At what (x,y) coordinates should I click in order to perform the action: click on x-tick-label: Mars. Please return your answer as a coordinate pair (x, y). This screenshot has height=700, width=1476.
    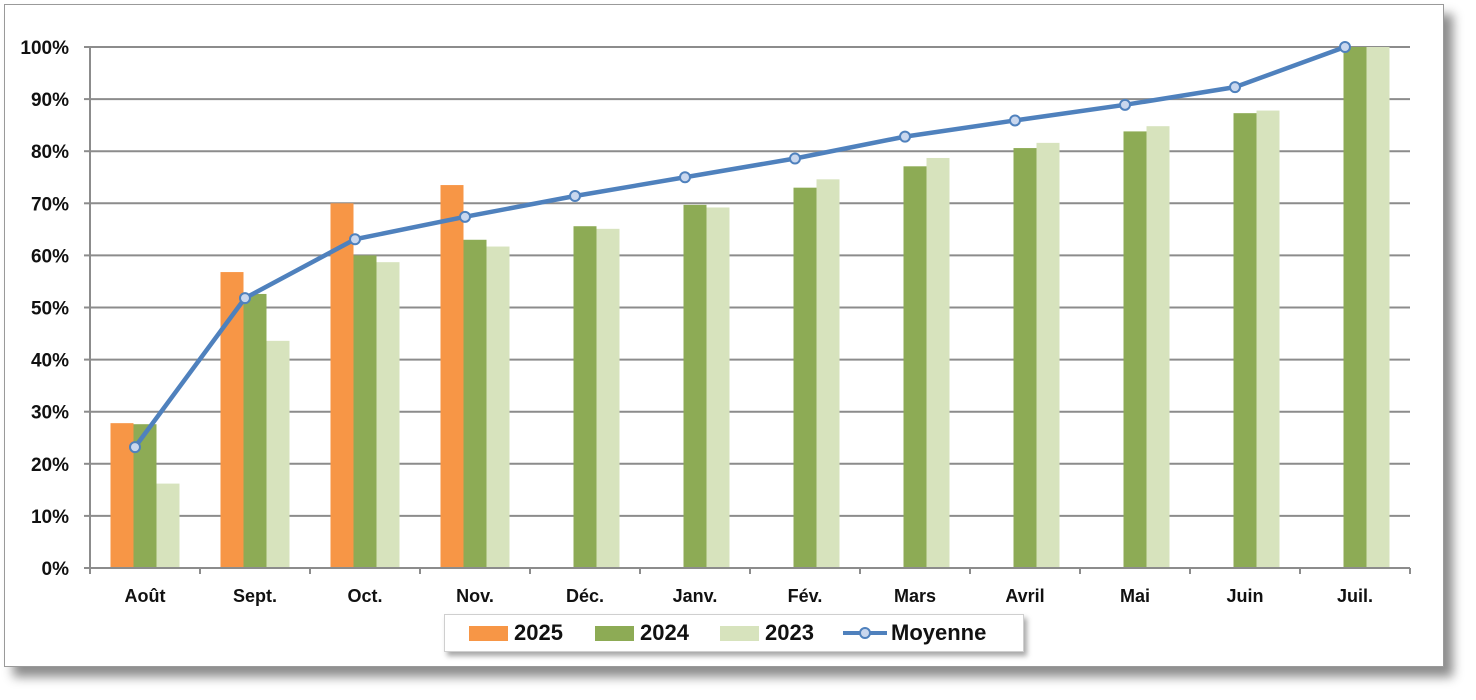
    Looking at the image, I should click on (915, 596).